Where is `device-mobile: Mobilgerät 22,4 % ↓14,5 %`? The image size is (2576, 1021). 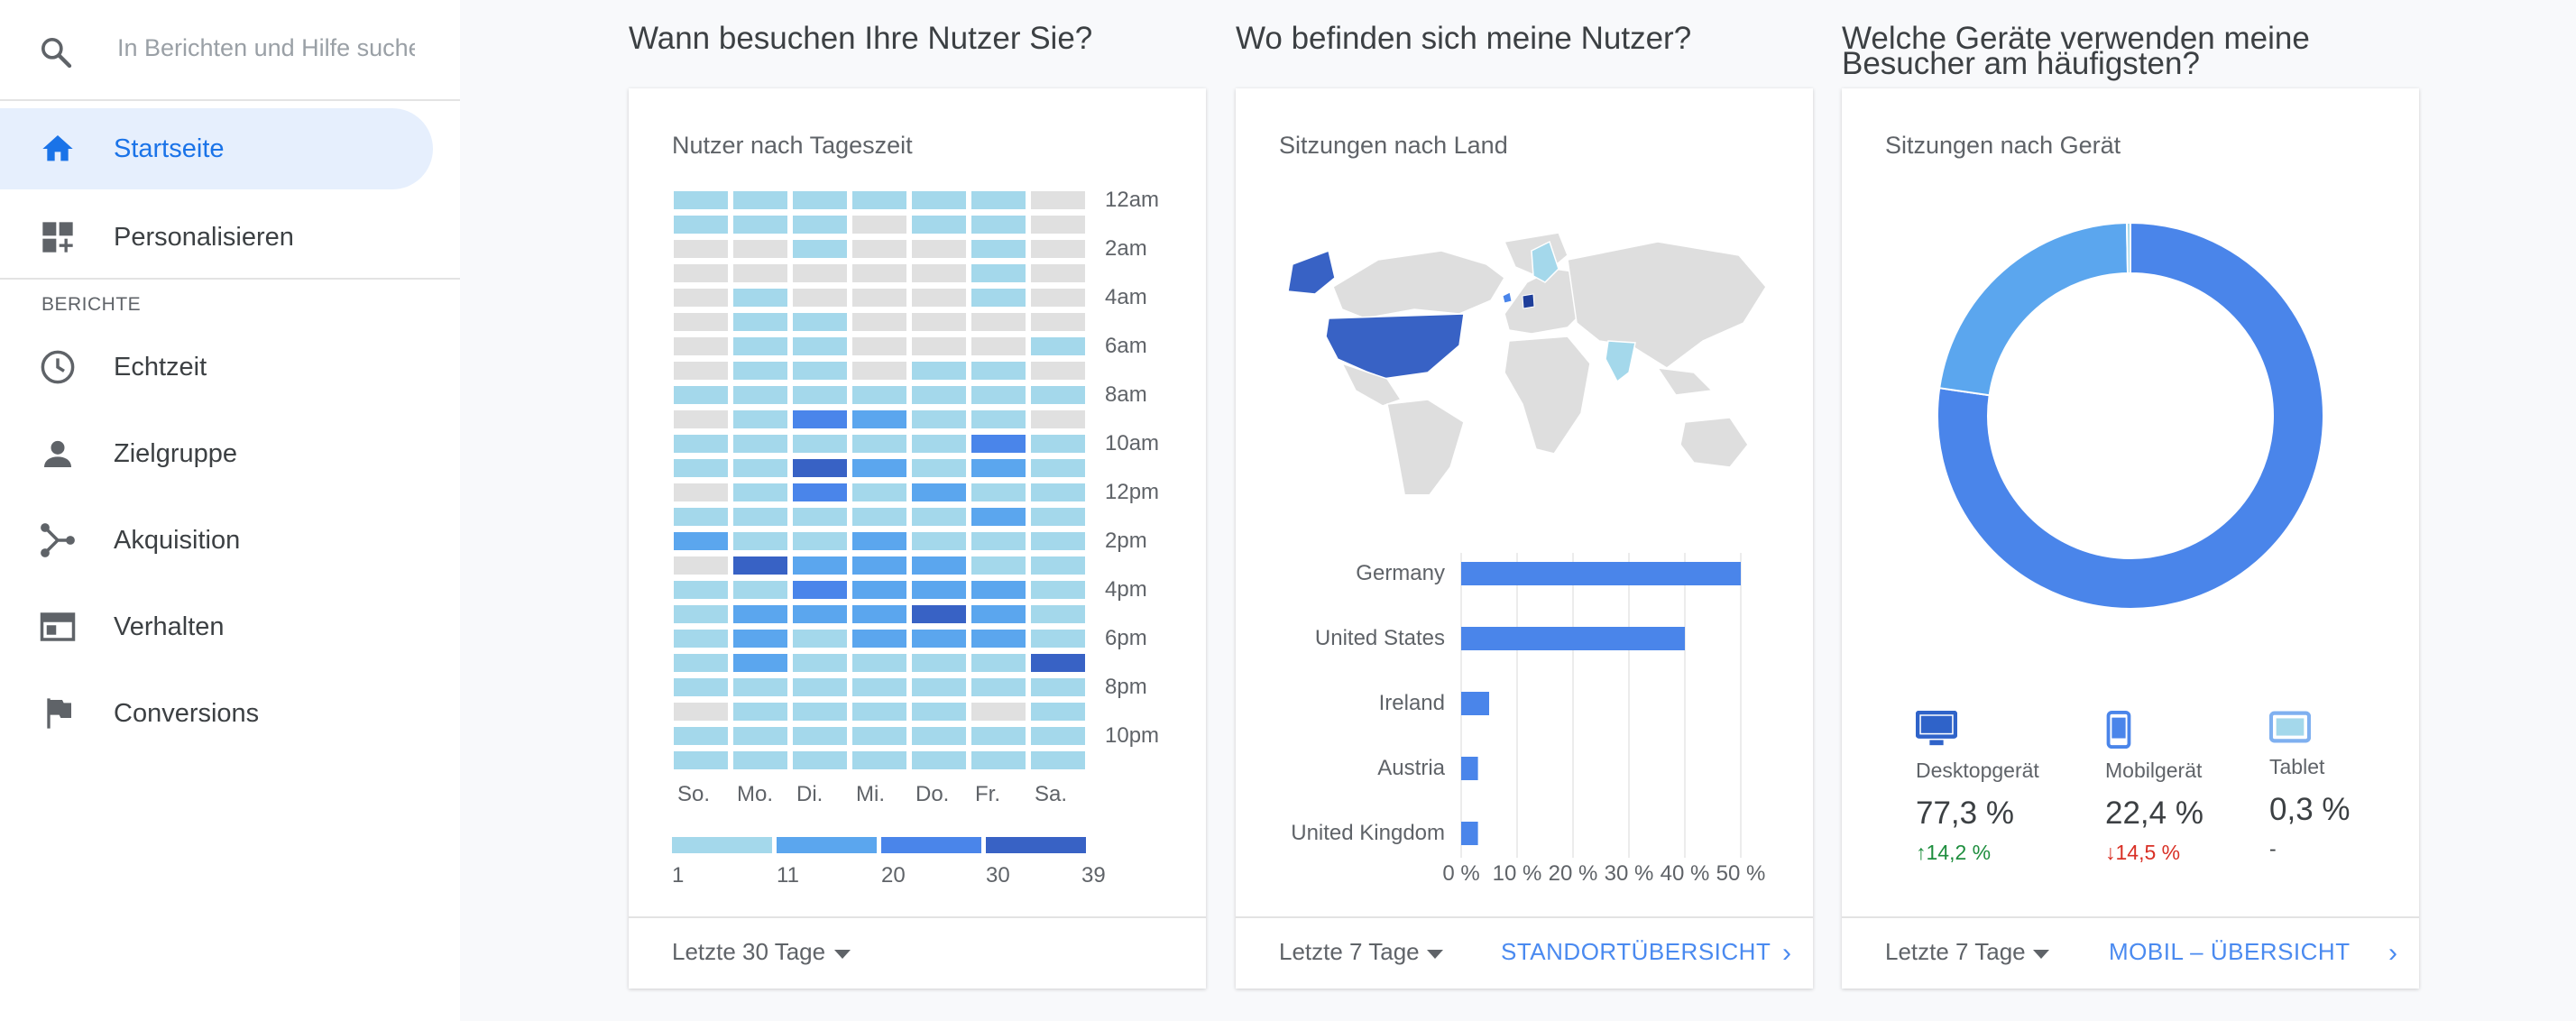
device-mobile: Mobilgerät 22,4 % ↓14,5 % is located at coordinates (2177, 788).